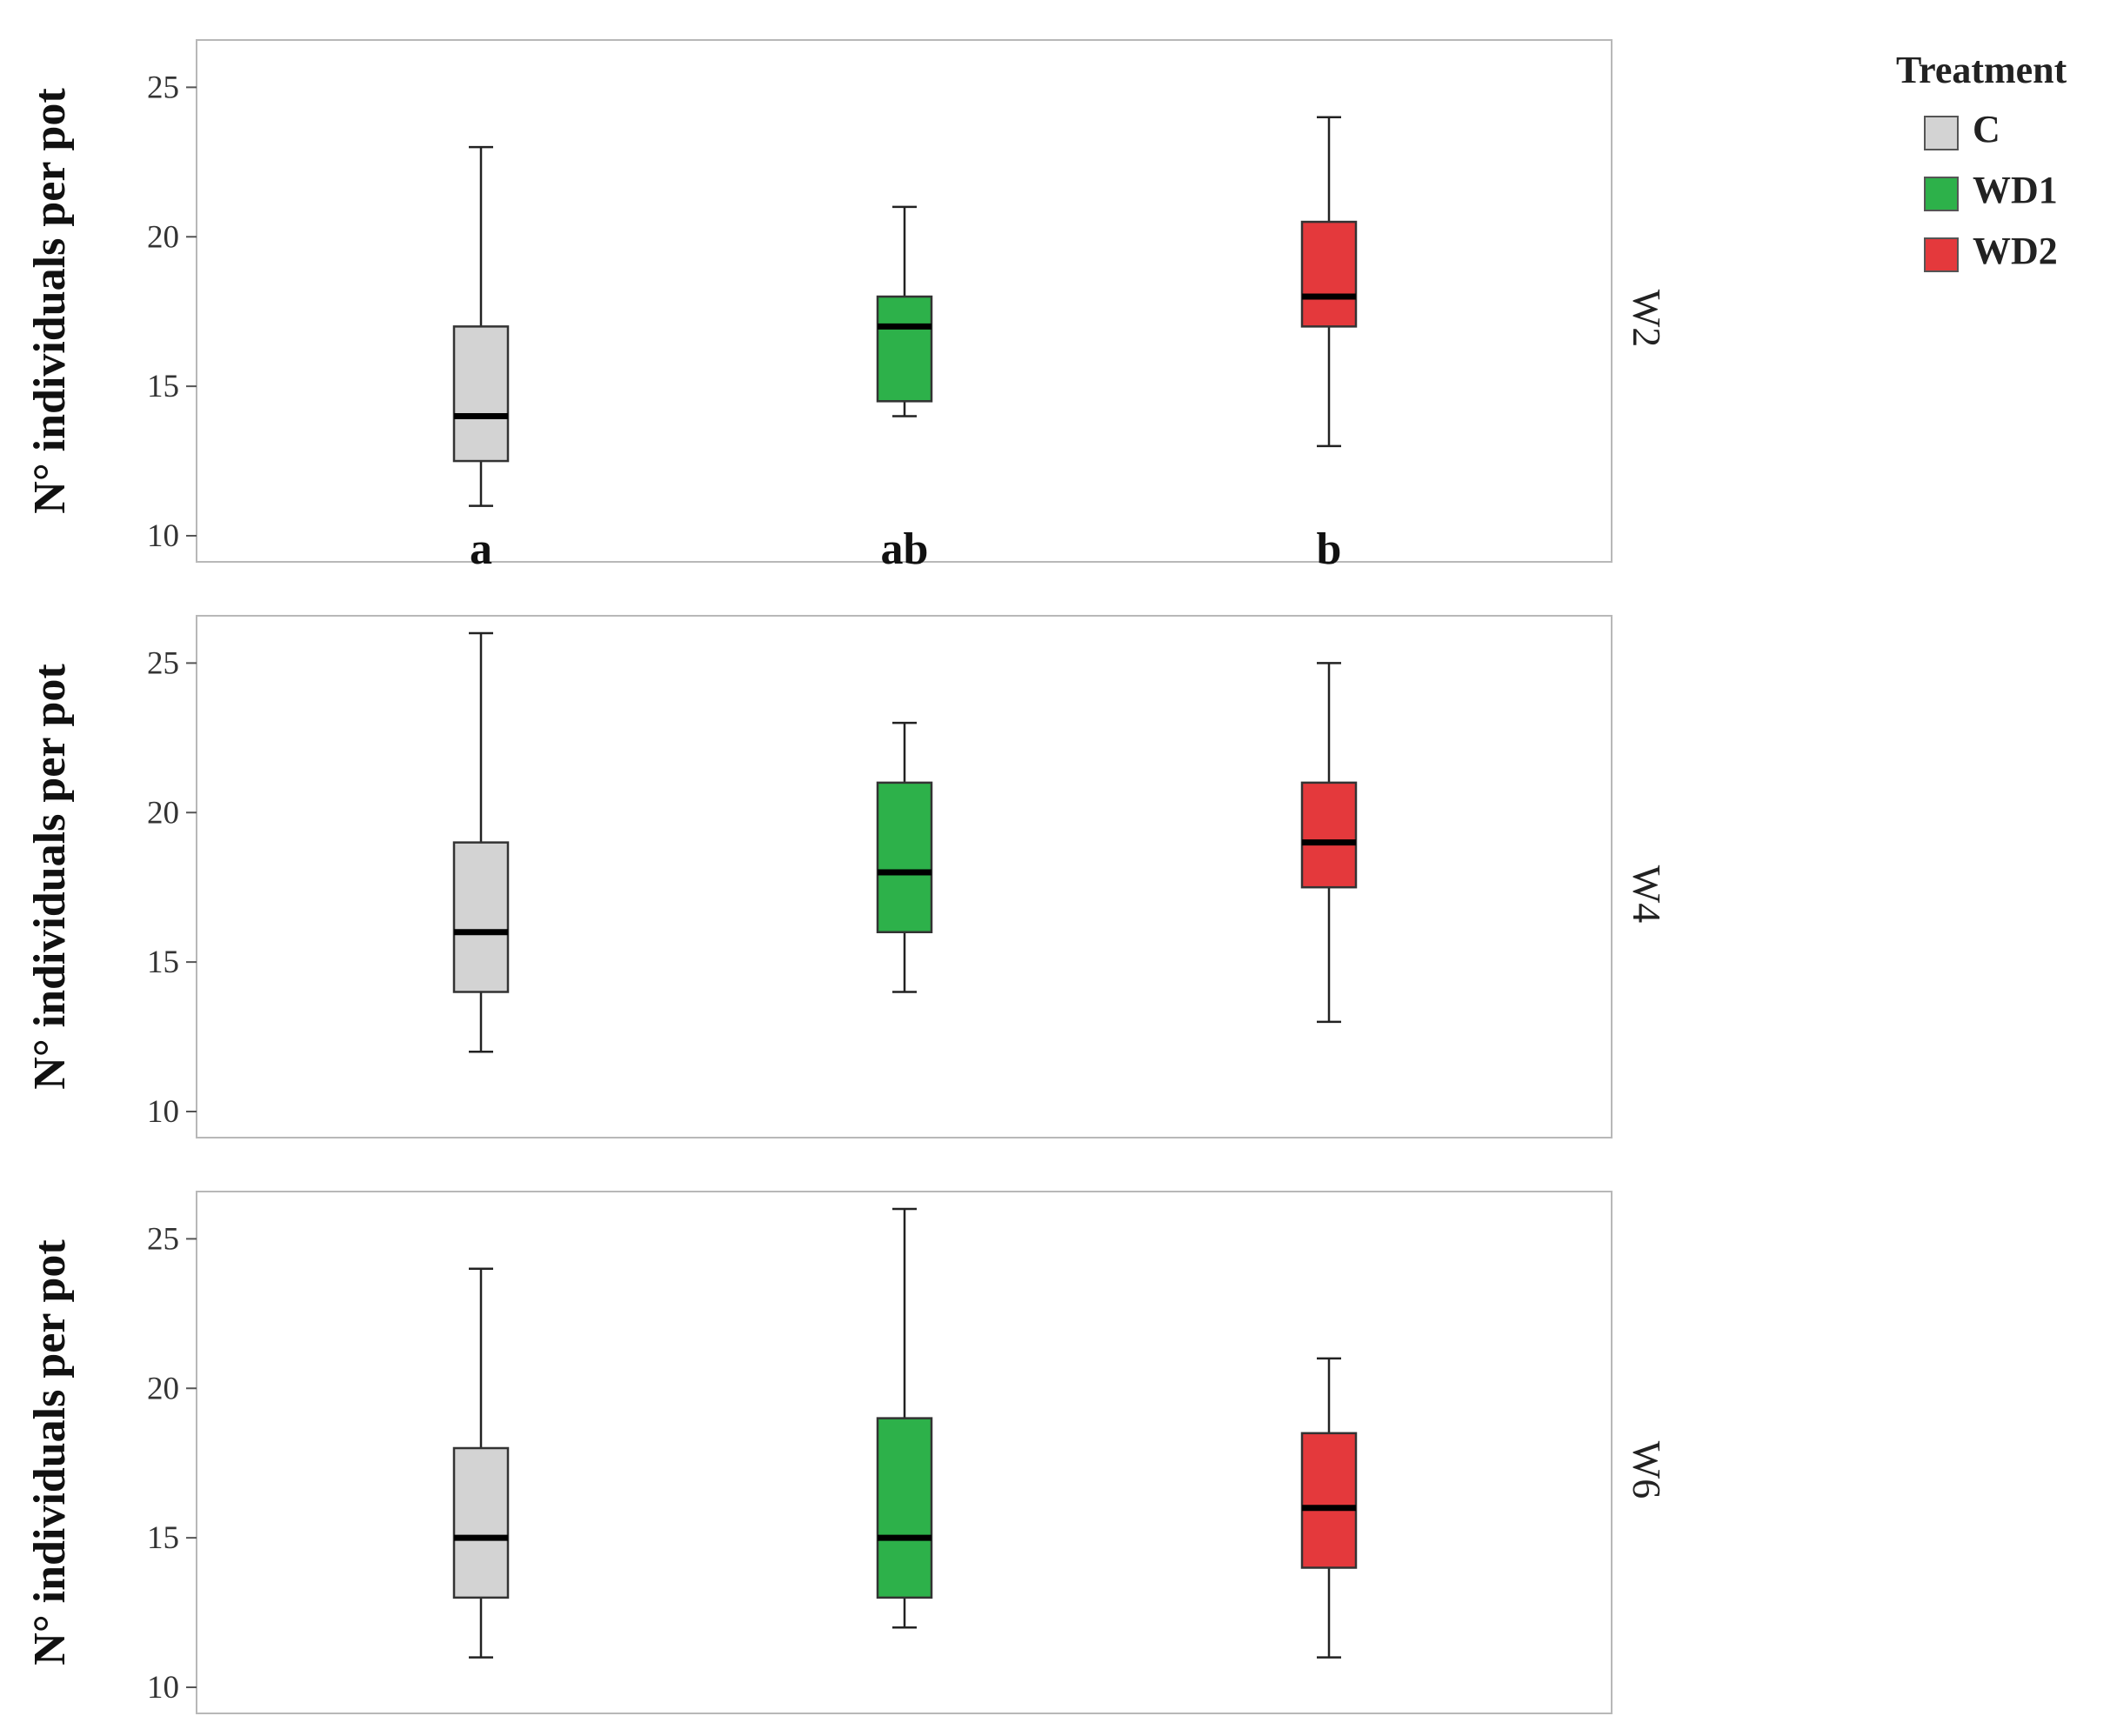 The image size is (2110, 1736). What do you see at coordinates (1941, 254) in the screenshot?
I see `legend-swatch-wd2` at bounding box center [1941, 254].